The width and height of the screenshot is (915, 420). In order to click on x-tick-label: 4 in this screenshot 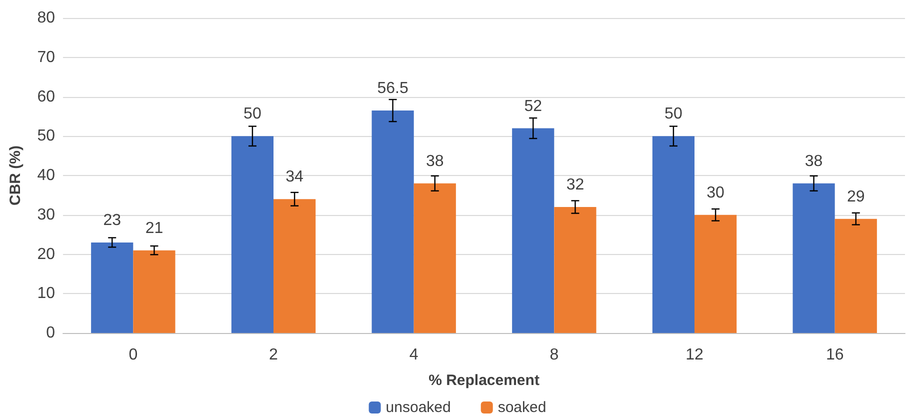, I will do `click(413, 355)`.